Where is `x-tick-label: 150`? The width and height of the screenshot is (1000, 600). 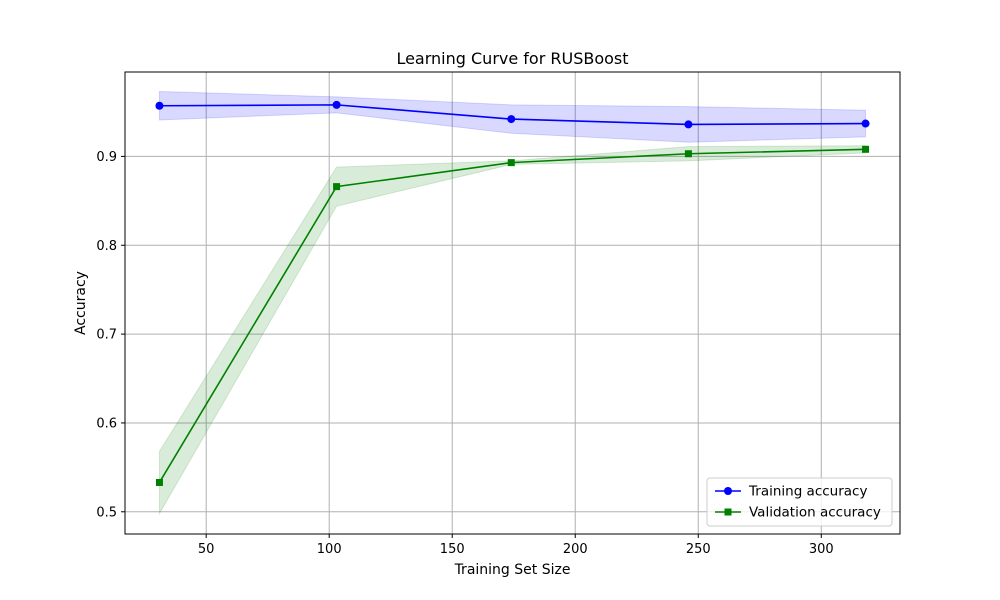 x-tick-label: 150 is located at coordinates (452, 549).